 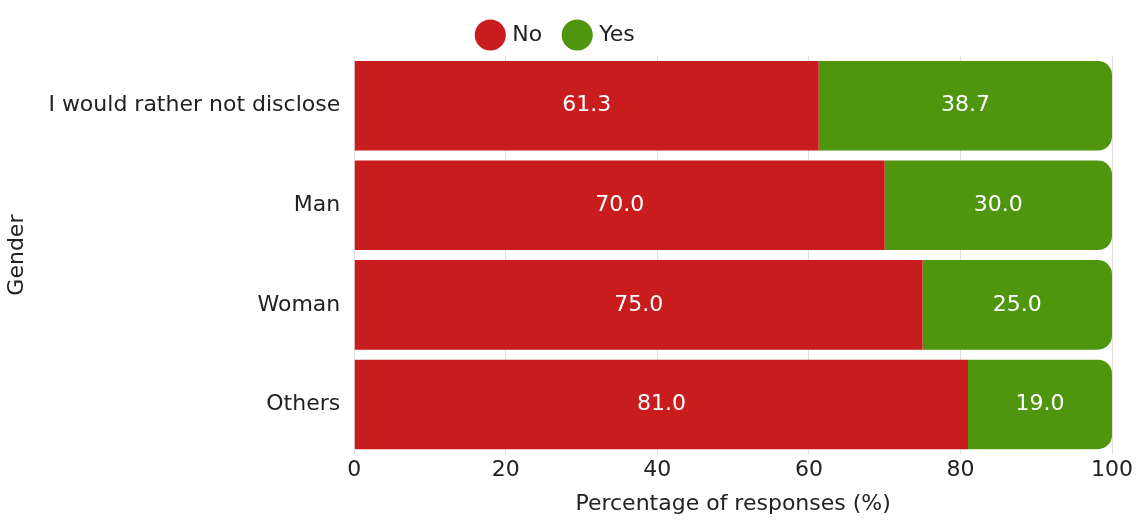 What do you see at coordinates (194, 104) in the screenshot?
I see `y-tick-label: I would rather not disclose` at bounding box center [194, 104].